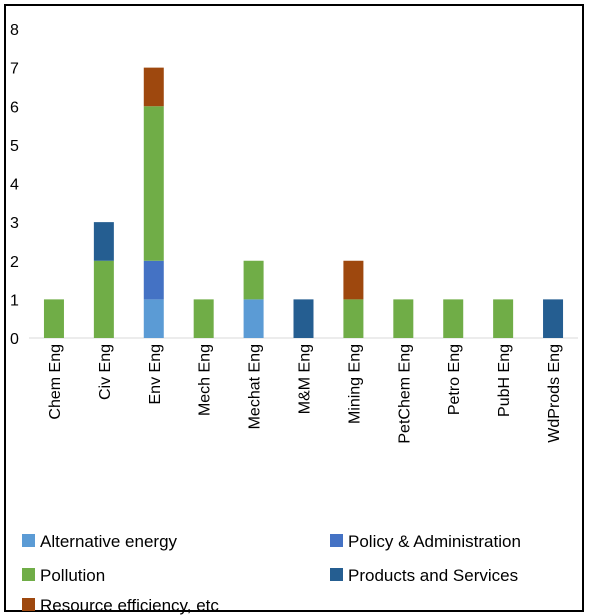  I want to click on legend-label: Alternative energy, so click(109, 541).